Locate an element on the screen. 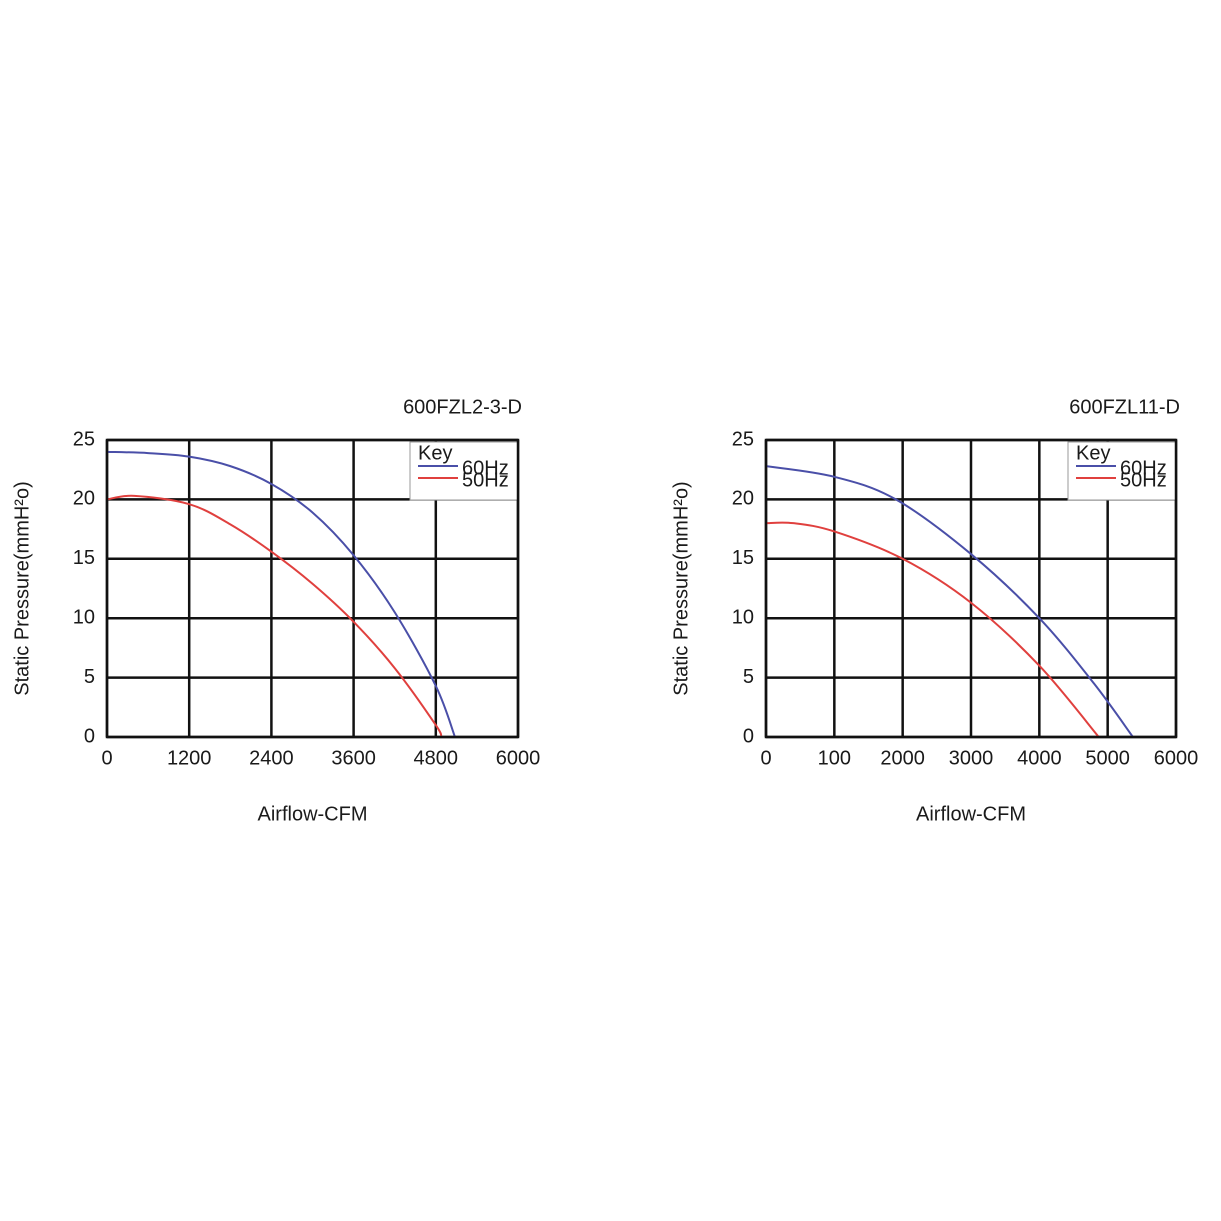 This screenshot has width=1221, height=1221. x-tick-label: 2400 is located at coordinates (271, 758).